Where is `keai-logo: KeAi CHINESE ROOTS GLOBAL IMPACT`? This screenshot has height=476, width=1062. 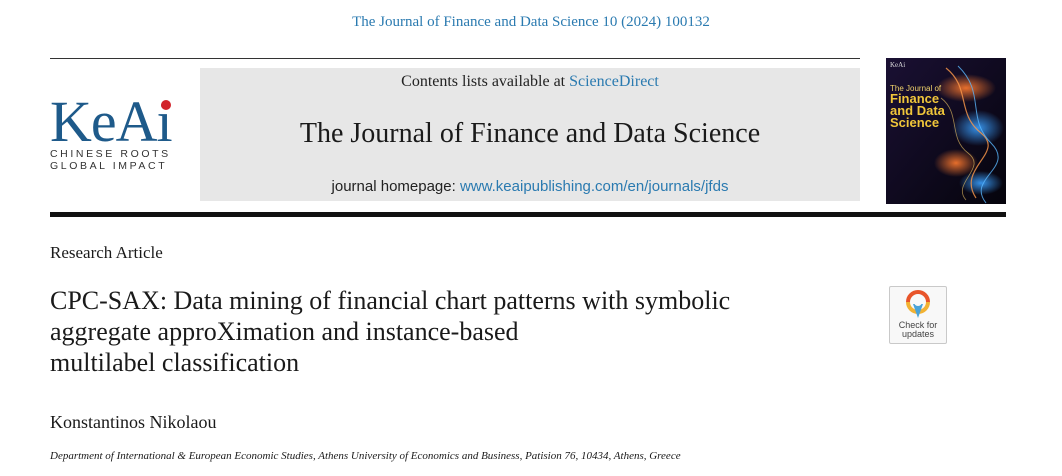 keai-logo: KeAi CHINESE ROOTS GLOBAL IMPACT is located at coordinates (120, 131).